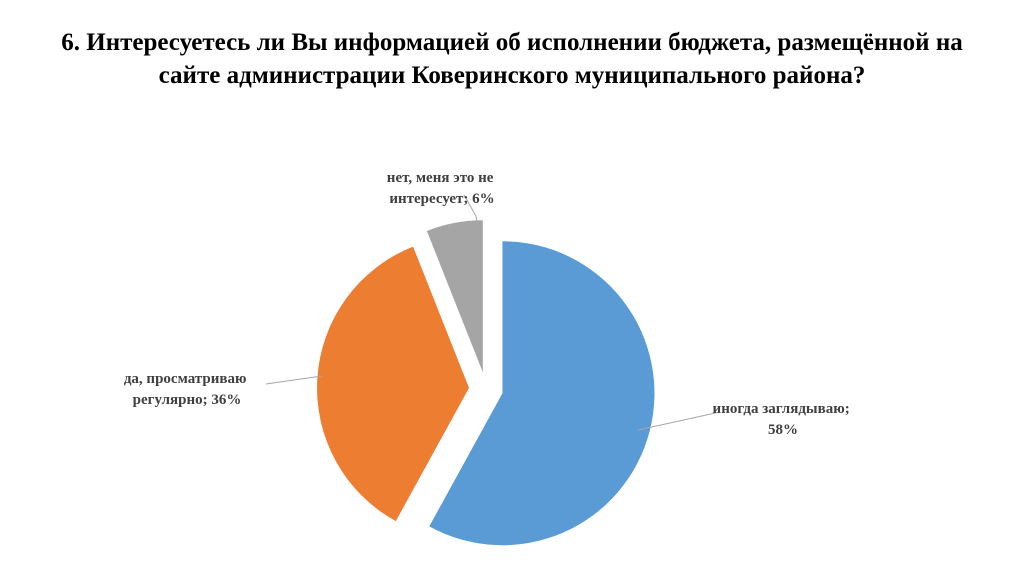 This screenshot has height=574, width=1024. I want to click on slice-label-sometimes-line-1: иногда заглядываю;, so click(781, 409).